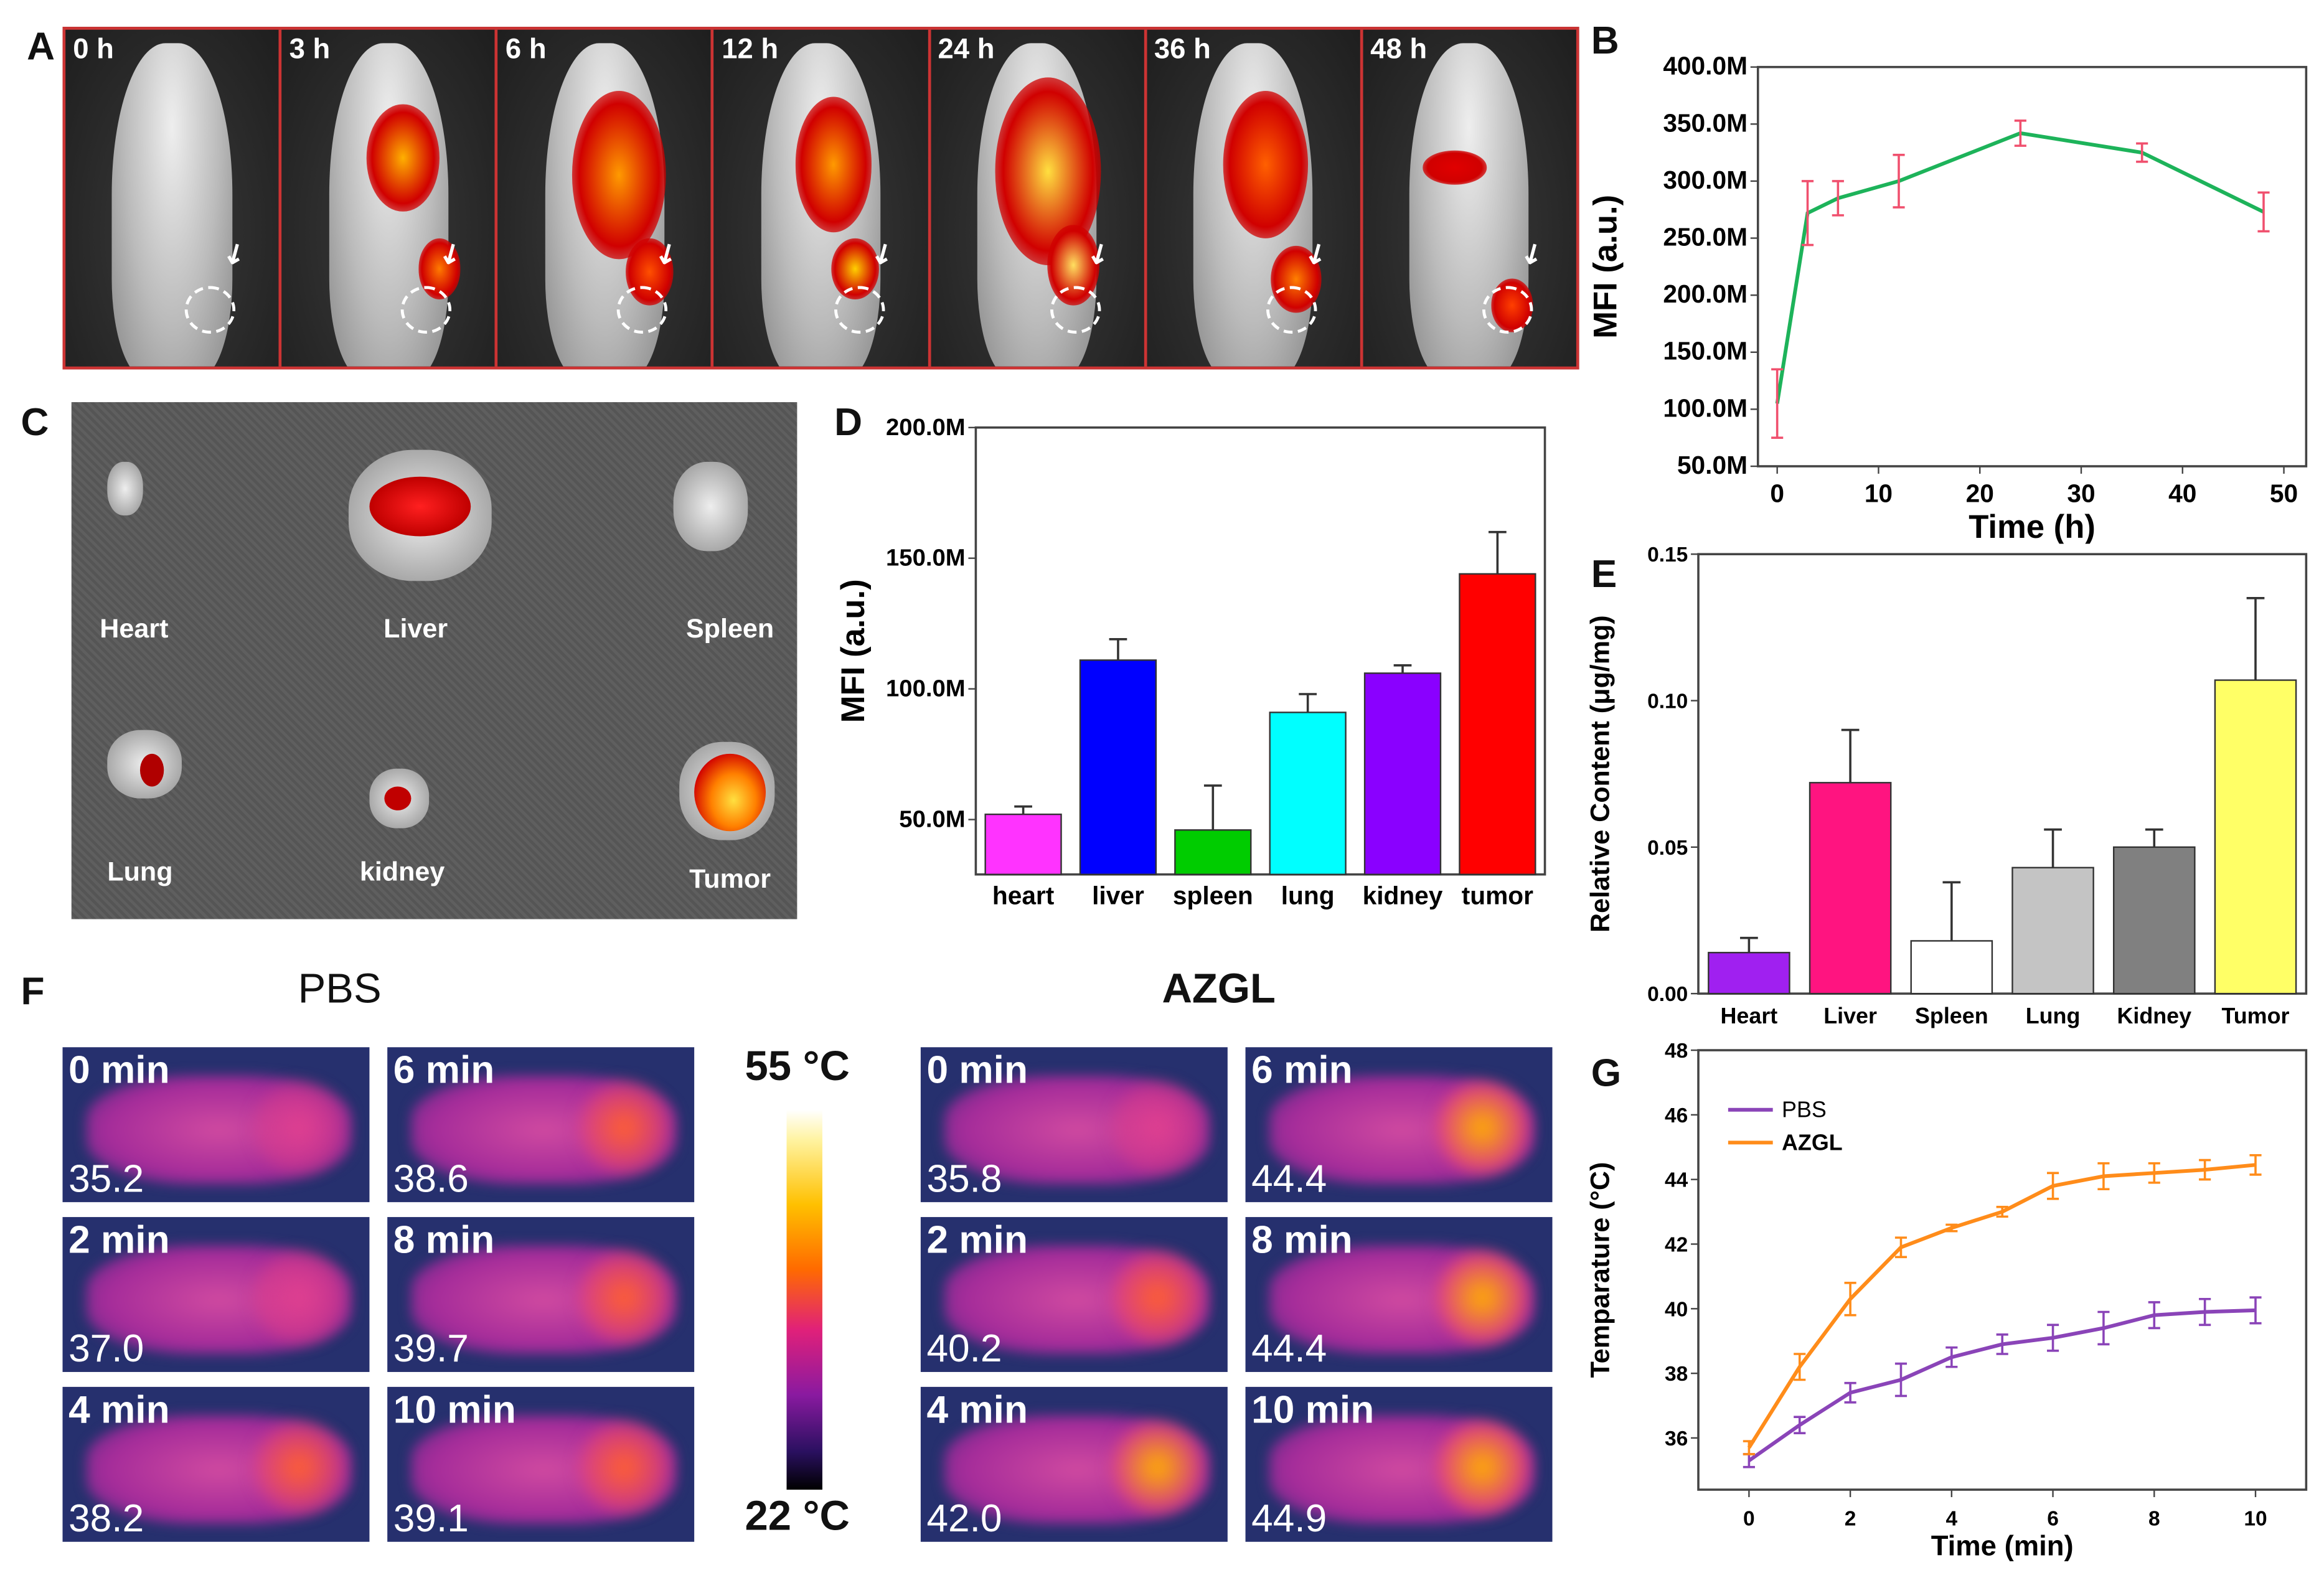  Describe the element at coordinates (454, 1409) in the screenshot. I see `tile-time: 10 min` at that location.